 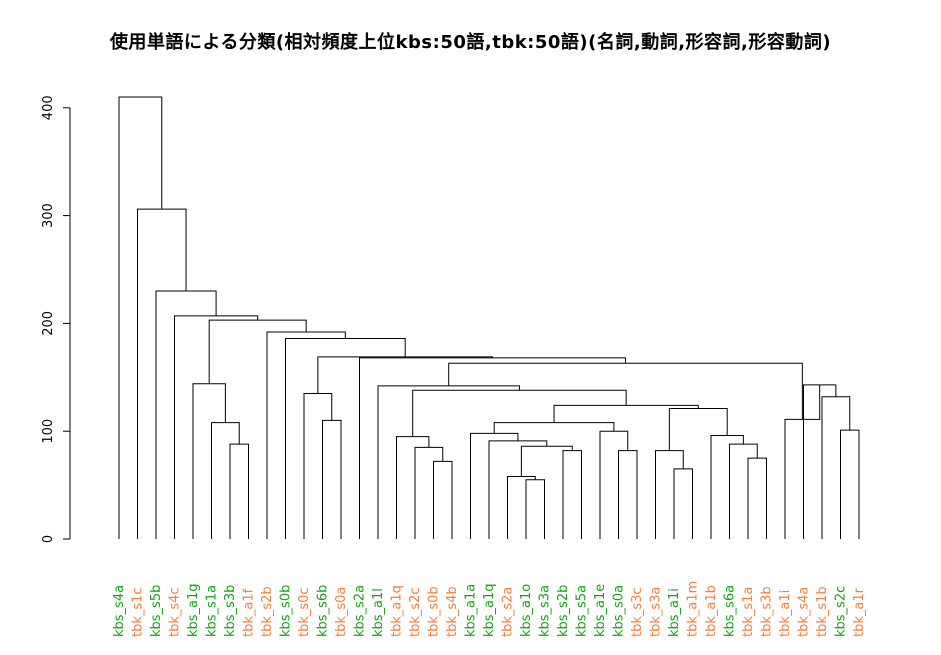 What do you see at coordinates (267, 611) in the screenshot?
I see `leaf-label: tbk_s2b` at bounding box center [267, 611].